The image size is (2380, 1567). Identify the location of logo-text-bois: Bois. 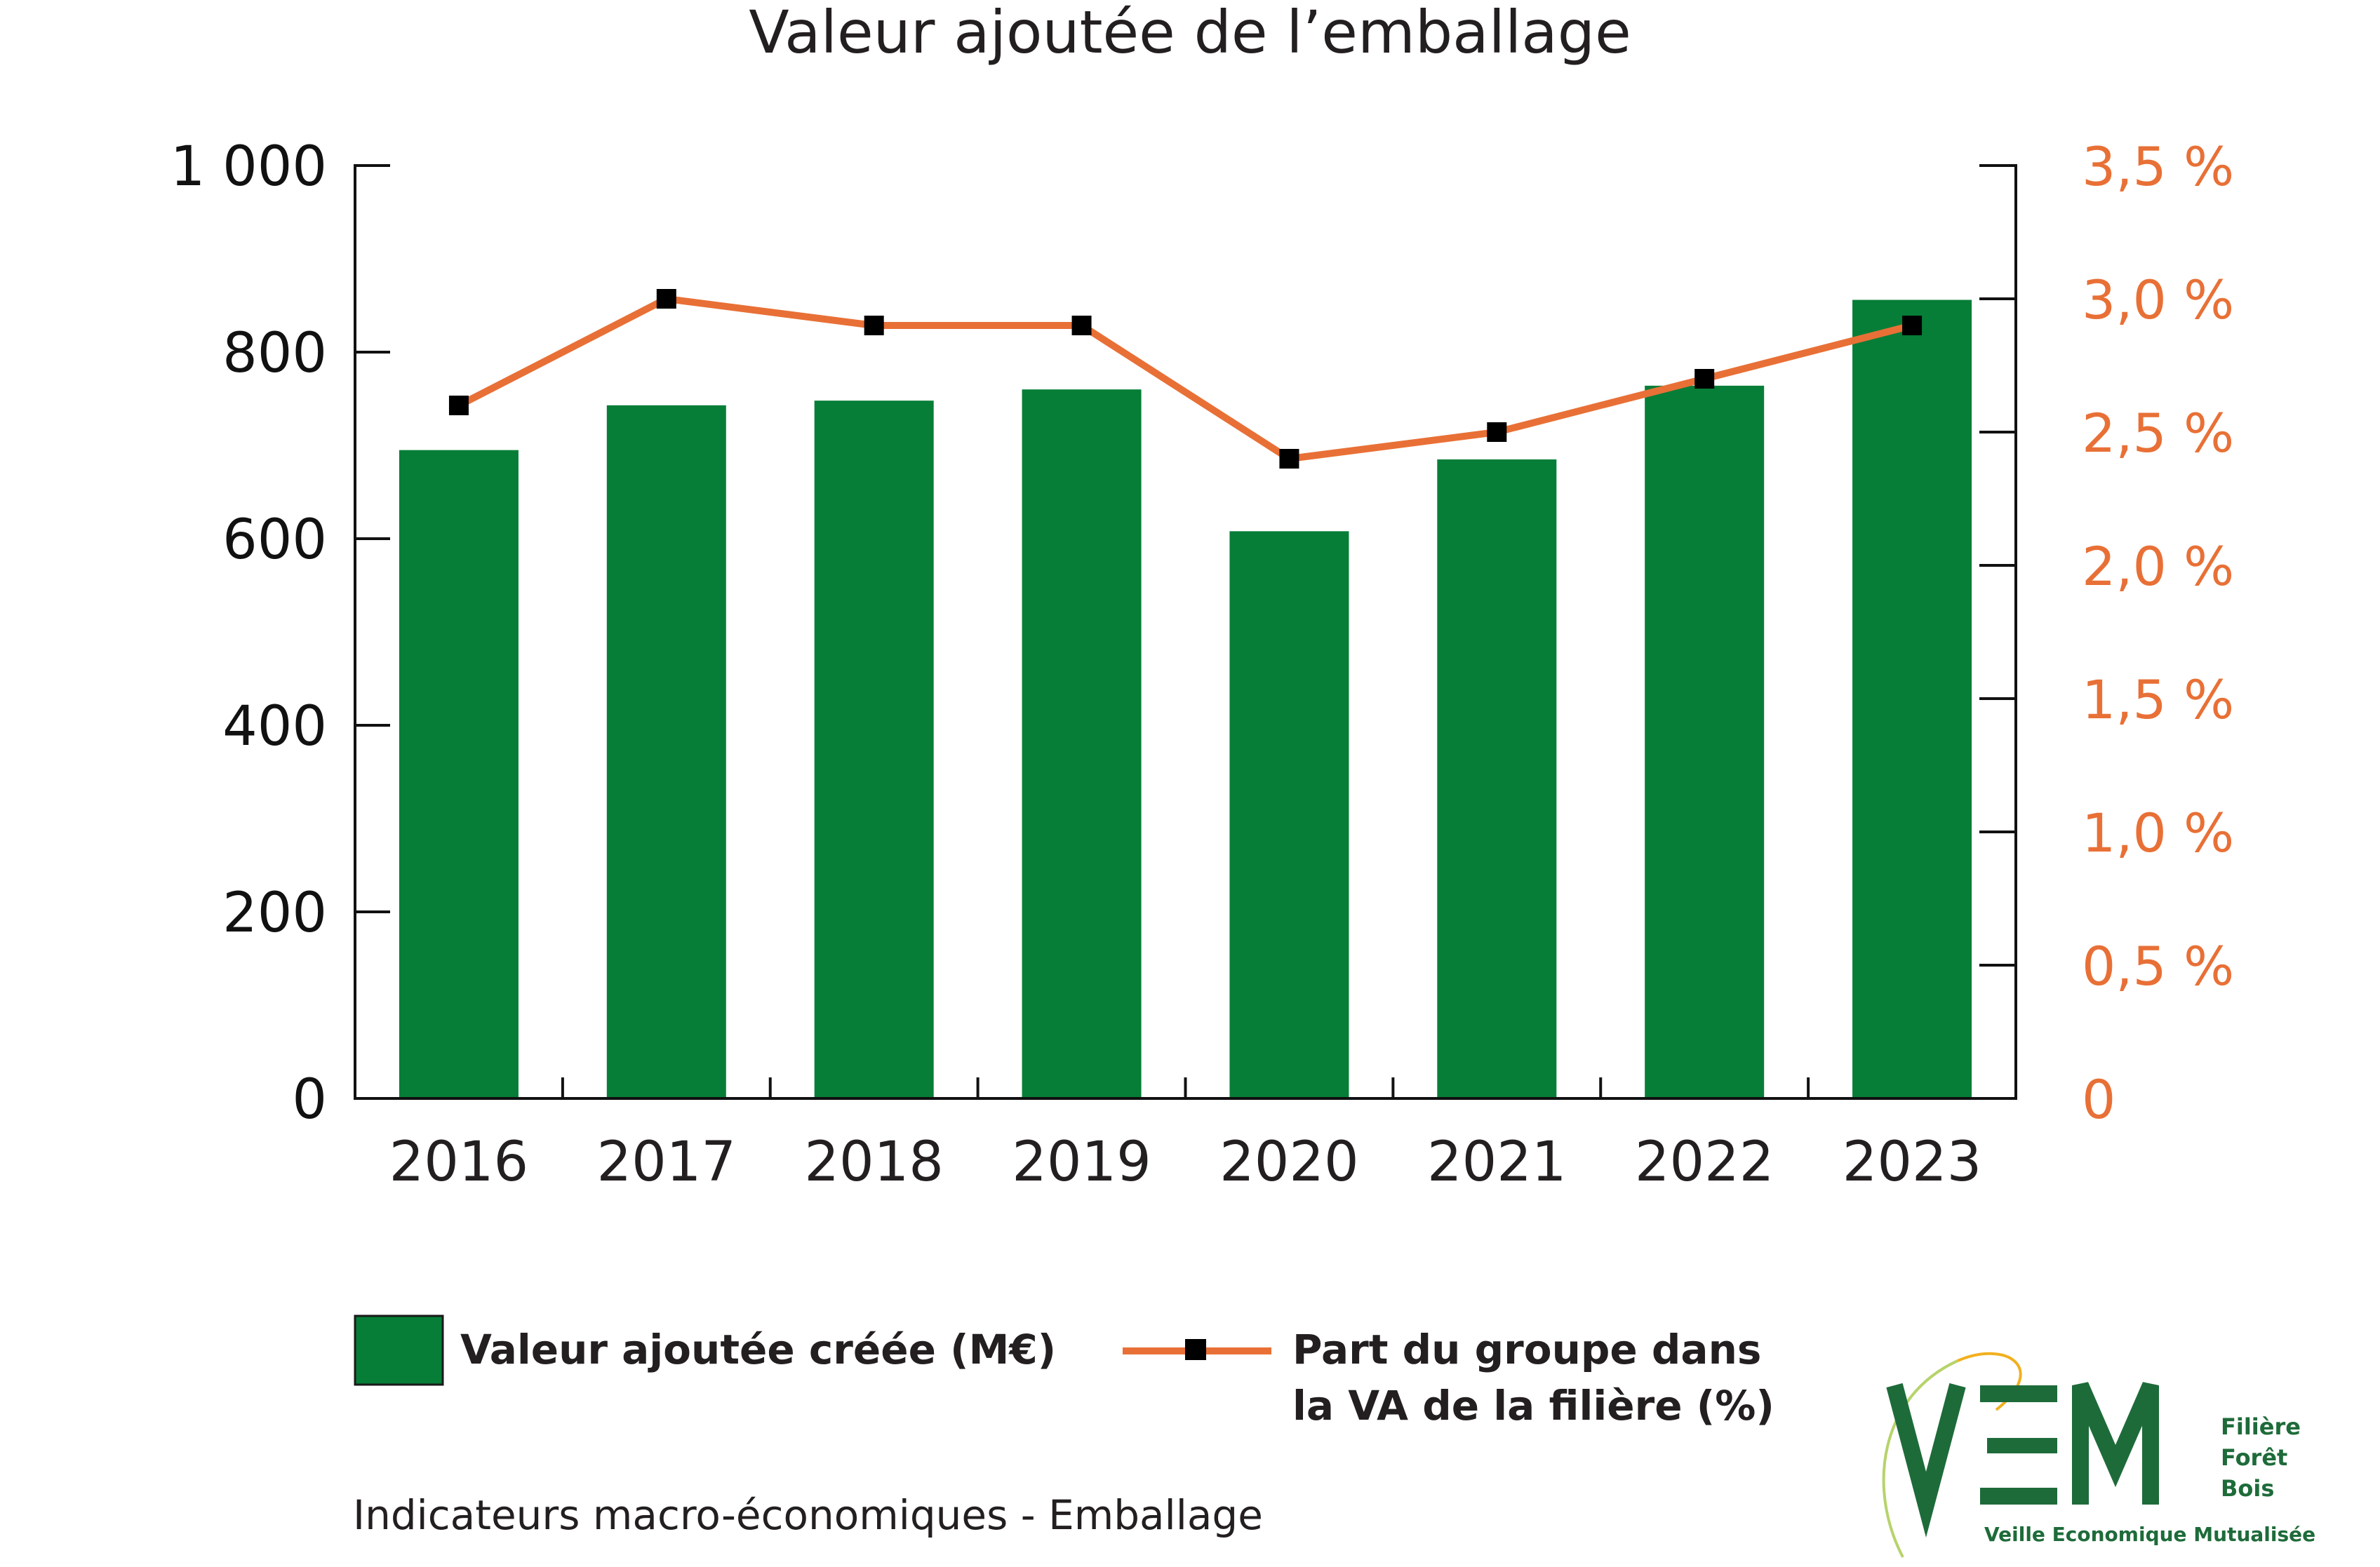
(2248, 1488).